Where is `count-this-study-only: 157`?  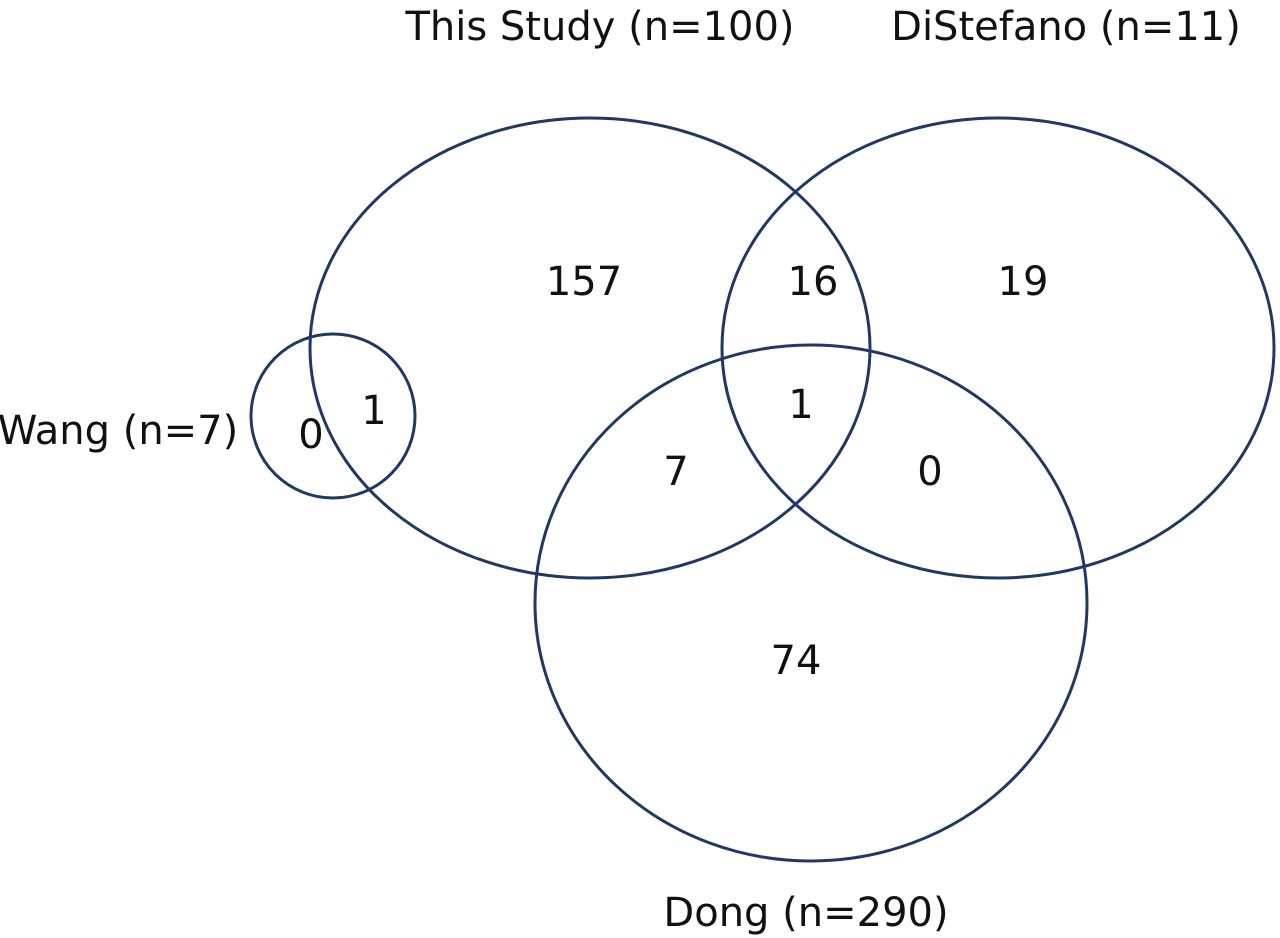
count-this-study-only: 157 is located at coordinates (584, 282).